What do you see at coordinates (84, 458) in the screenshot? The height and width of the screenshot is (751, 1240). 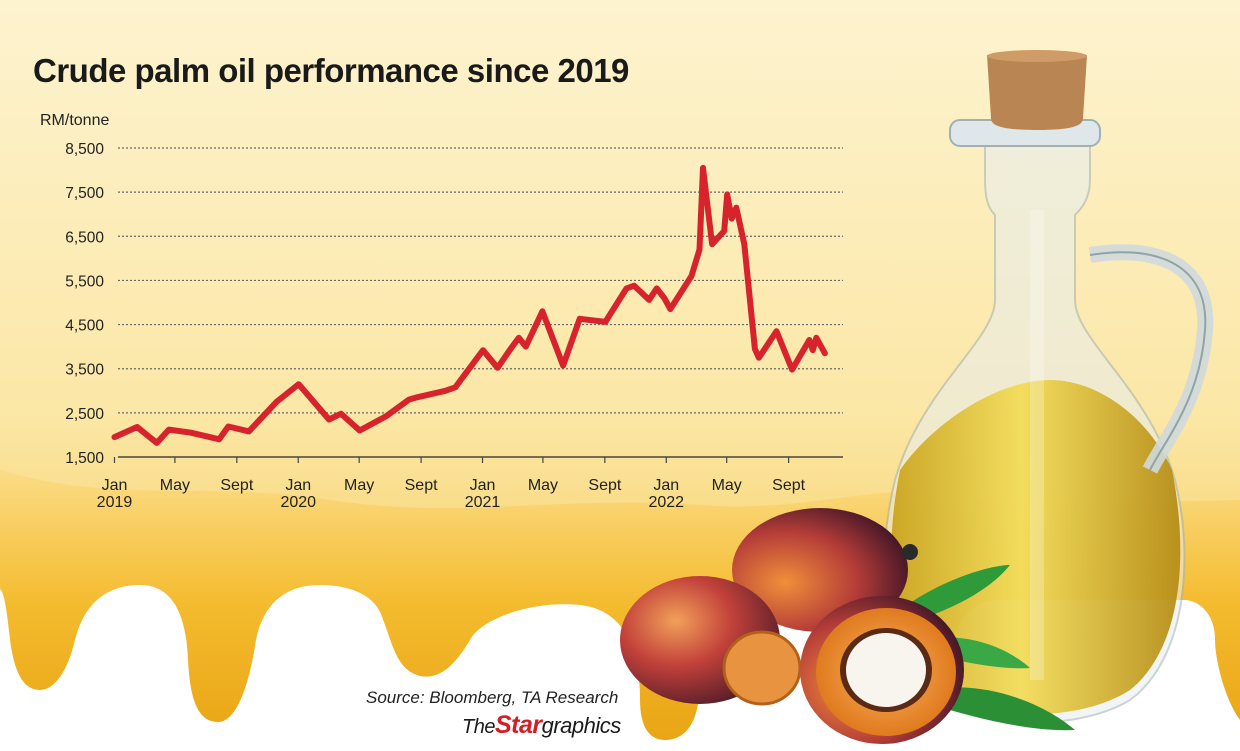 I see `y-tick-label: 1,500` at bounding box center [84, 458].